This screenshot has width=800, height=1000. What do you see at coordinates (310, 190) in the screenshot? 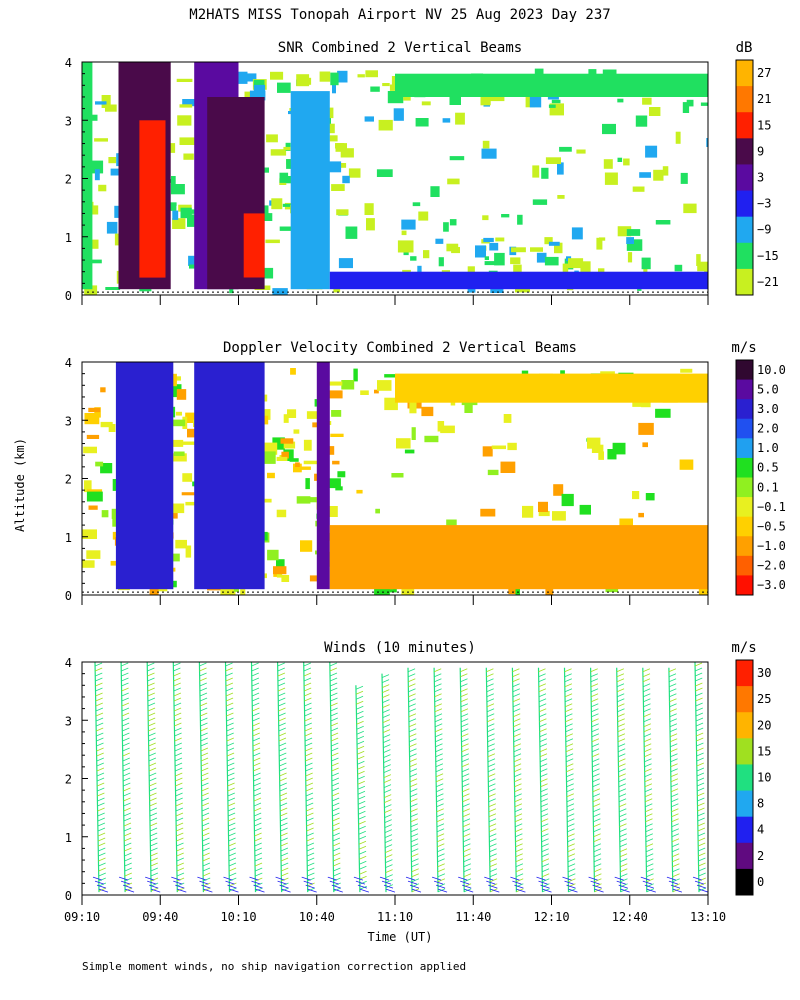
I see `snr-region` at bounding box center [310, 190].